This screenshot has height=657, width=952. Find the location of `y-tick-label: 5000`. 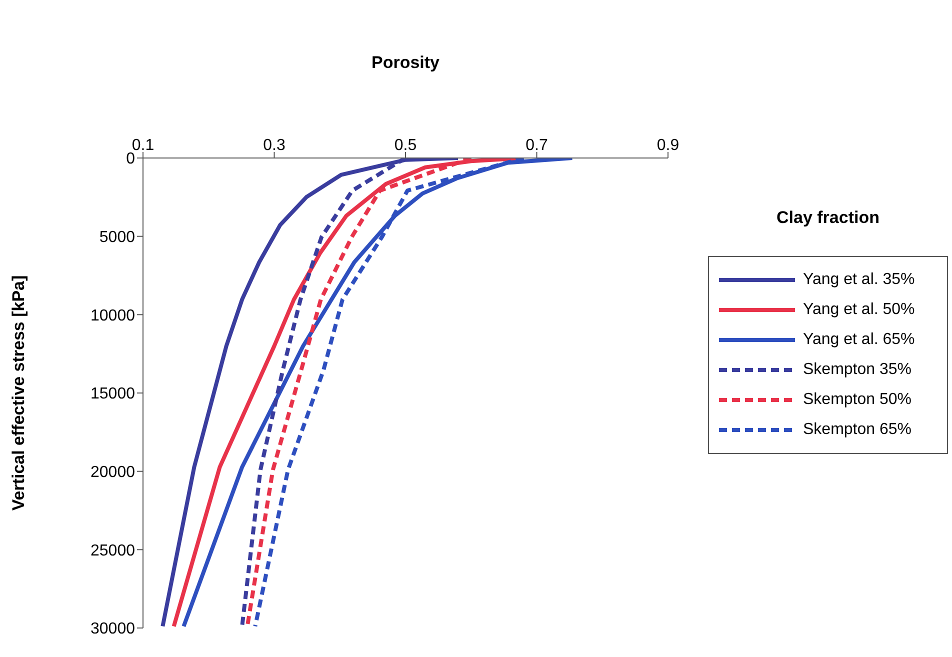

y-tick-label: 5000 is located at coordinates (117, 237).